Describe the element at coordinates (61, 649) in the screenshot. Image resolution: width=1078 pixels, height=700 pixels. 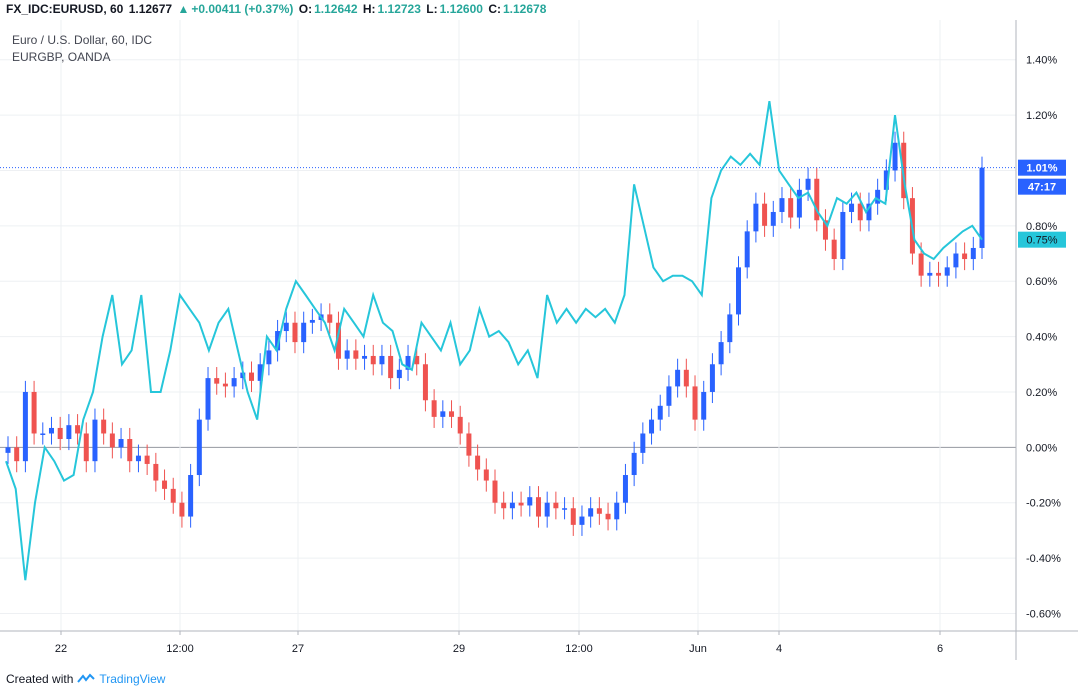
I see `x-tick-label: 22` at that location.